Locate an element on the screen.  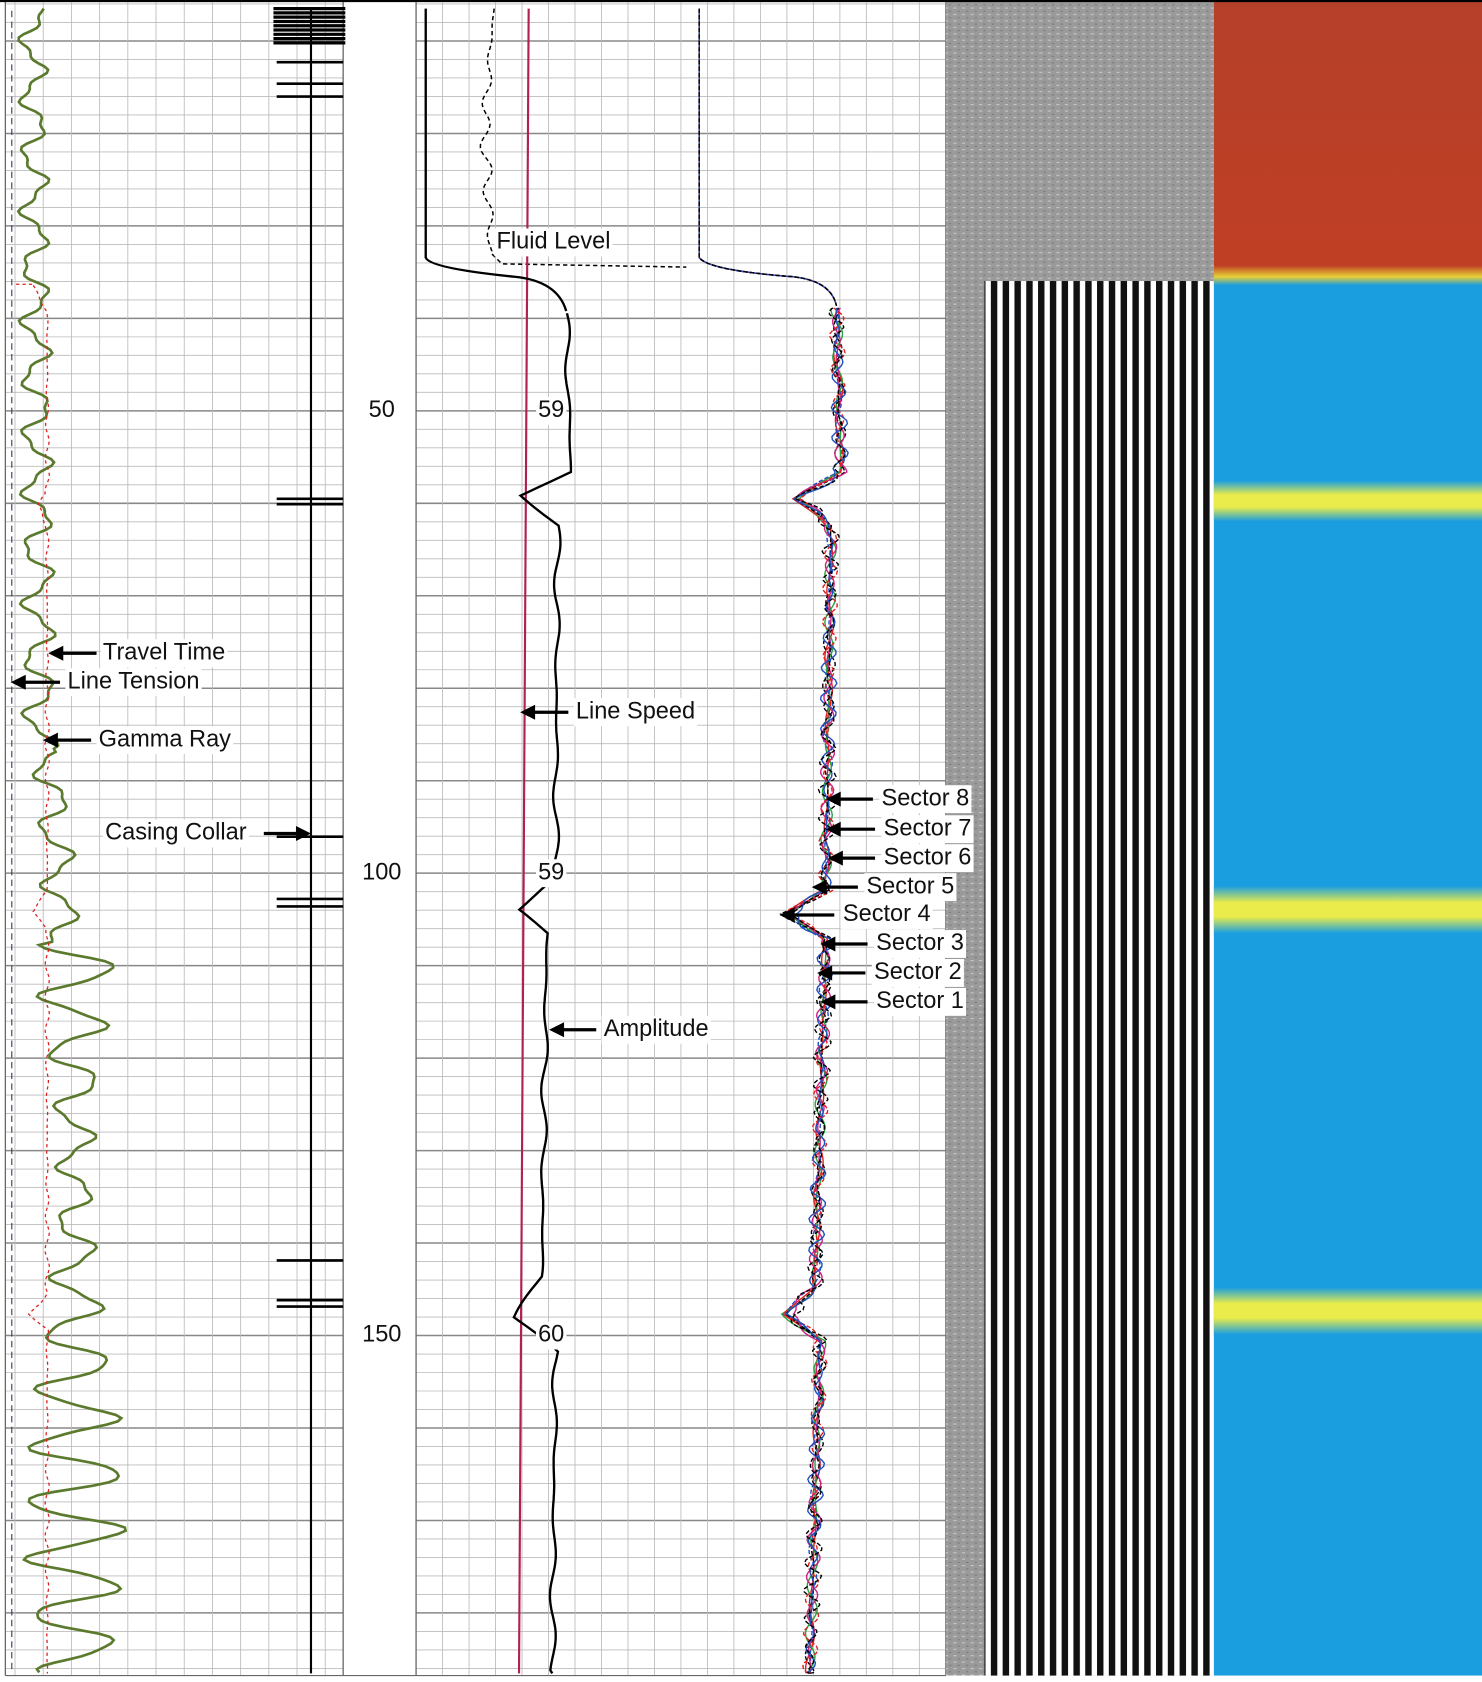
label: Casing Collar is located at coordinates (176, 832).